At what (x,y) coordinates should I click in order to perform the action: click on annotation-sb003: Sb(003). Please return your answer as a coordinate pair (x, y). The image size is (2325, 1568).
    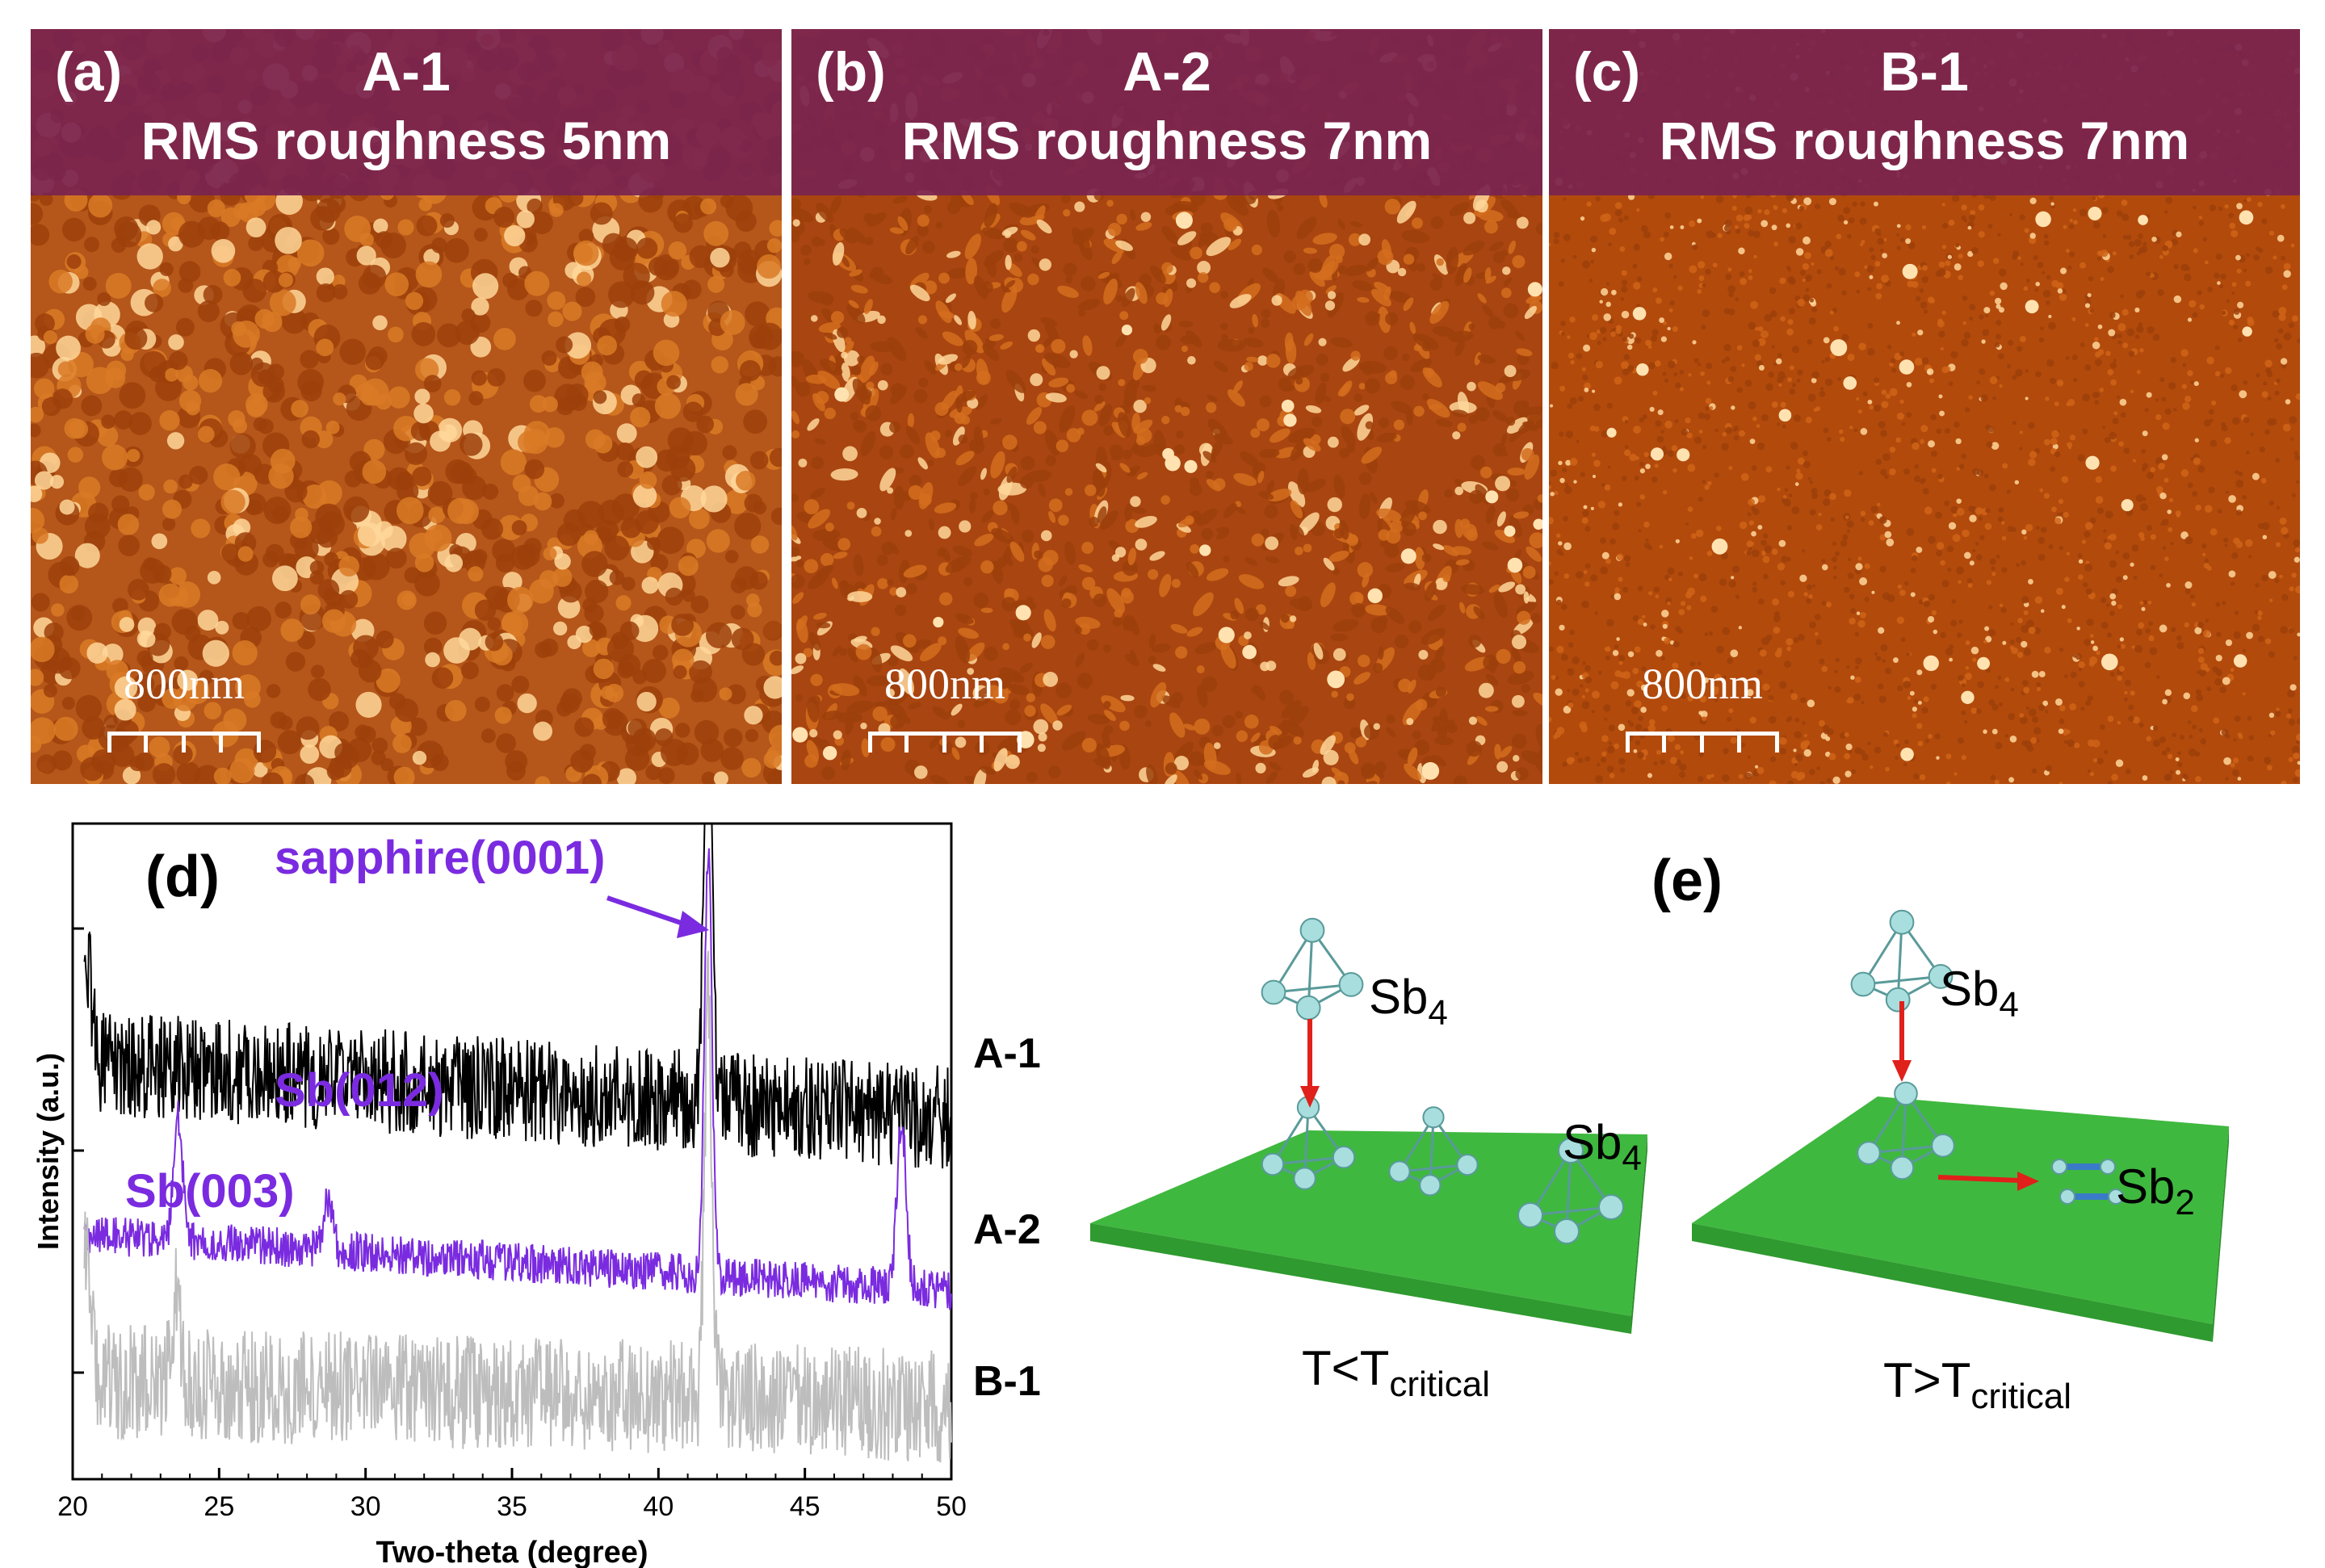
    Looking at the image, I should click on (210, 1191).